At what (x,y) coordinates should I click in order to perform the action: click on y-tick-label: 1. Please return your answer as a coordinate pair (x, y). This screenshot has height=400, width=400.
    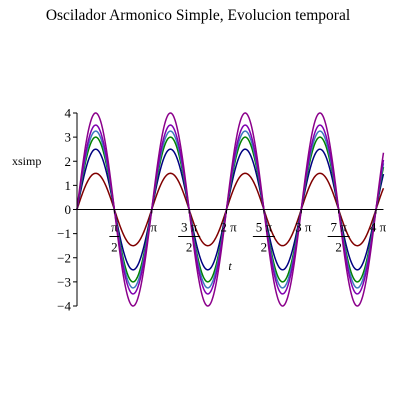
    Looking at the image, I should click on (68, 185).